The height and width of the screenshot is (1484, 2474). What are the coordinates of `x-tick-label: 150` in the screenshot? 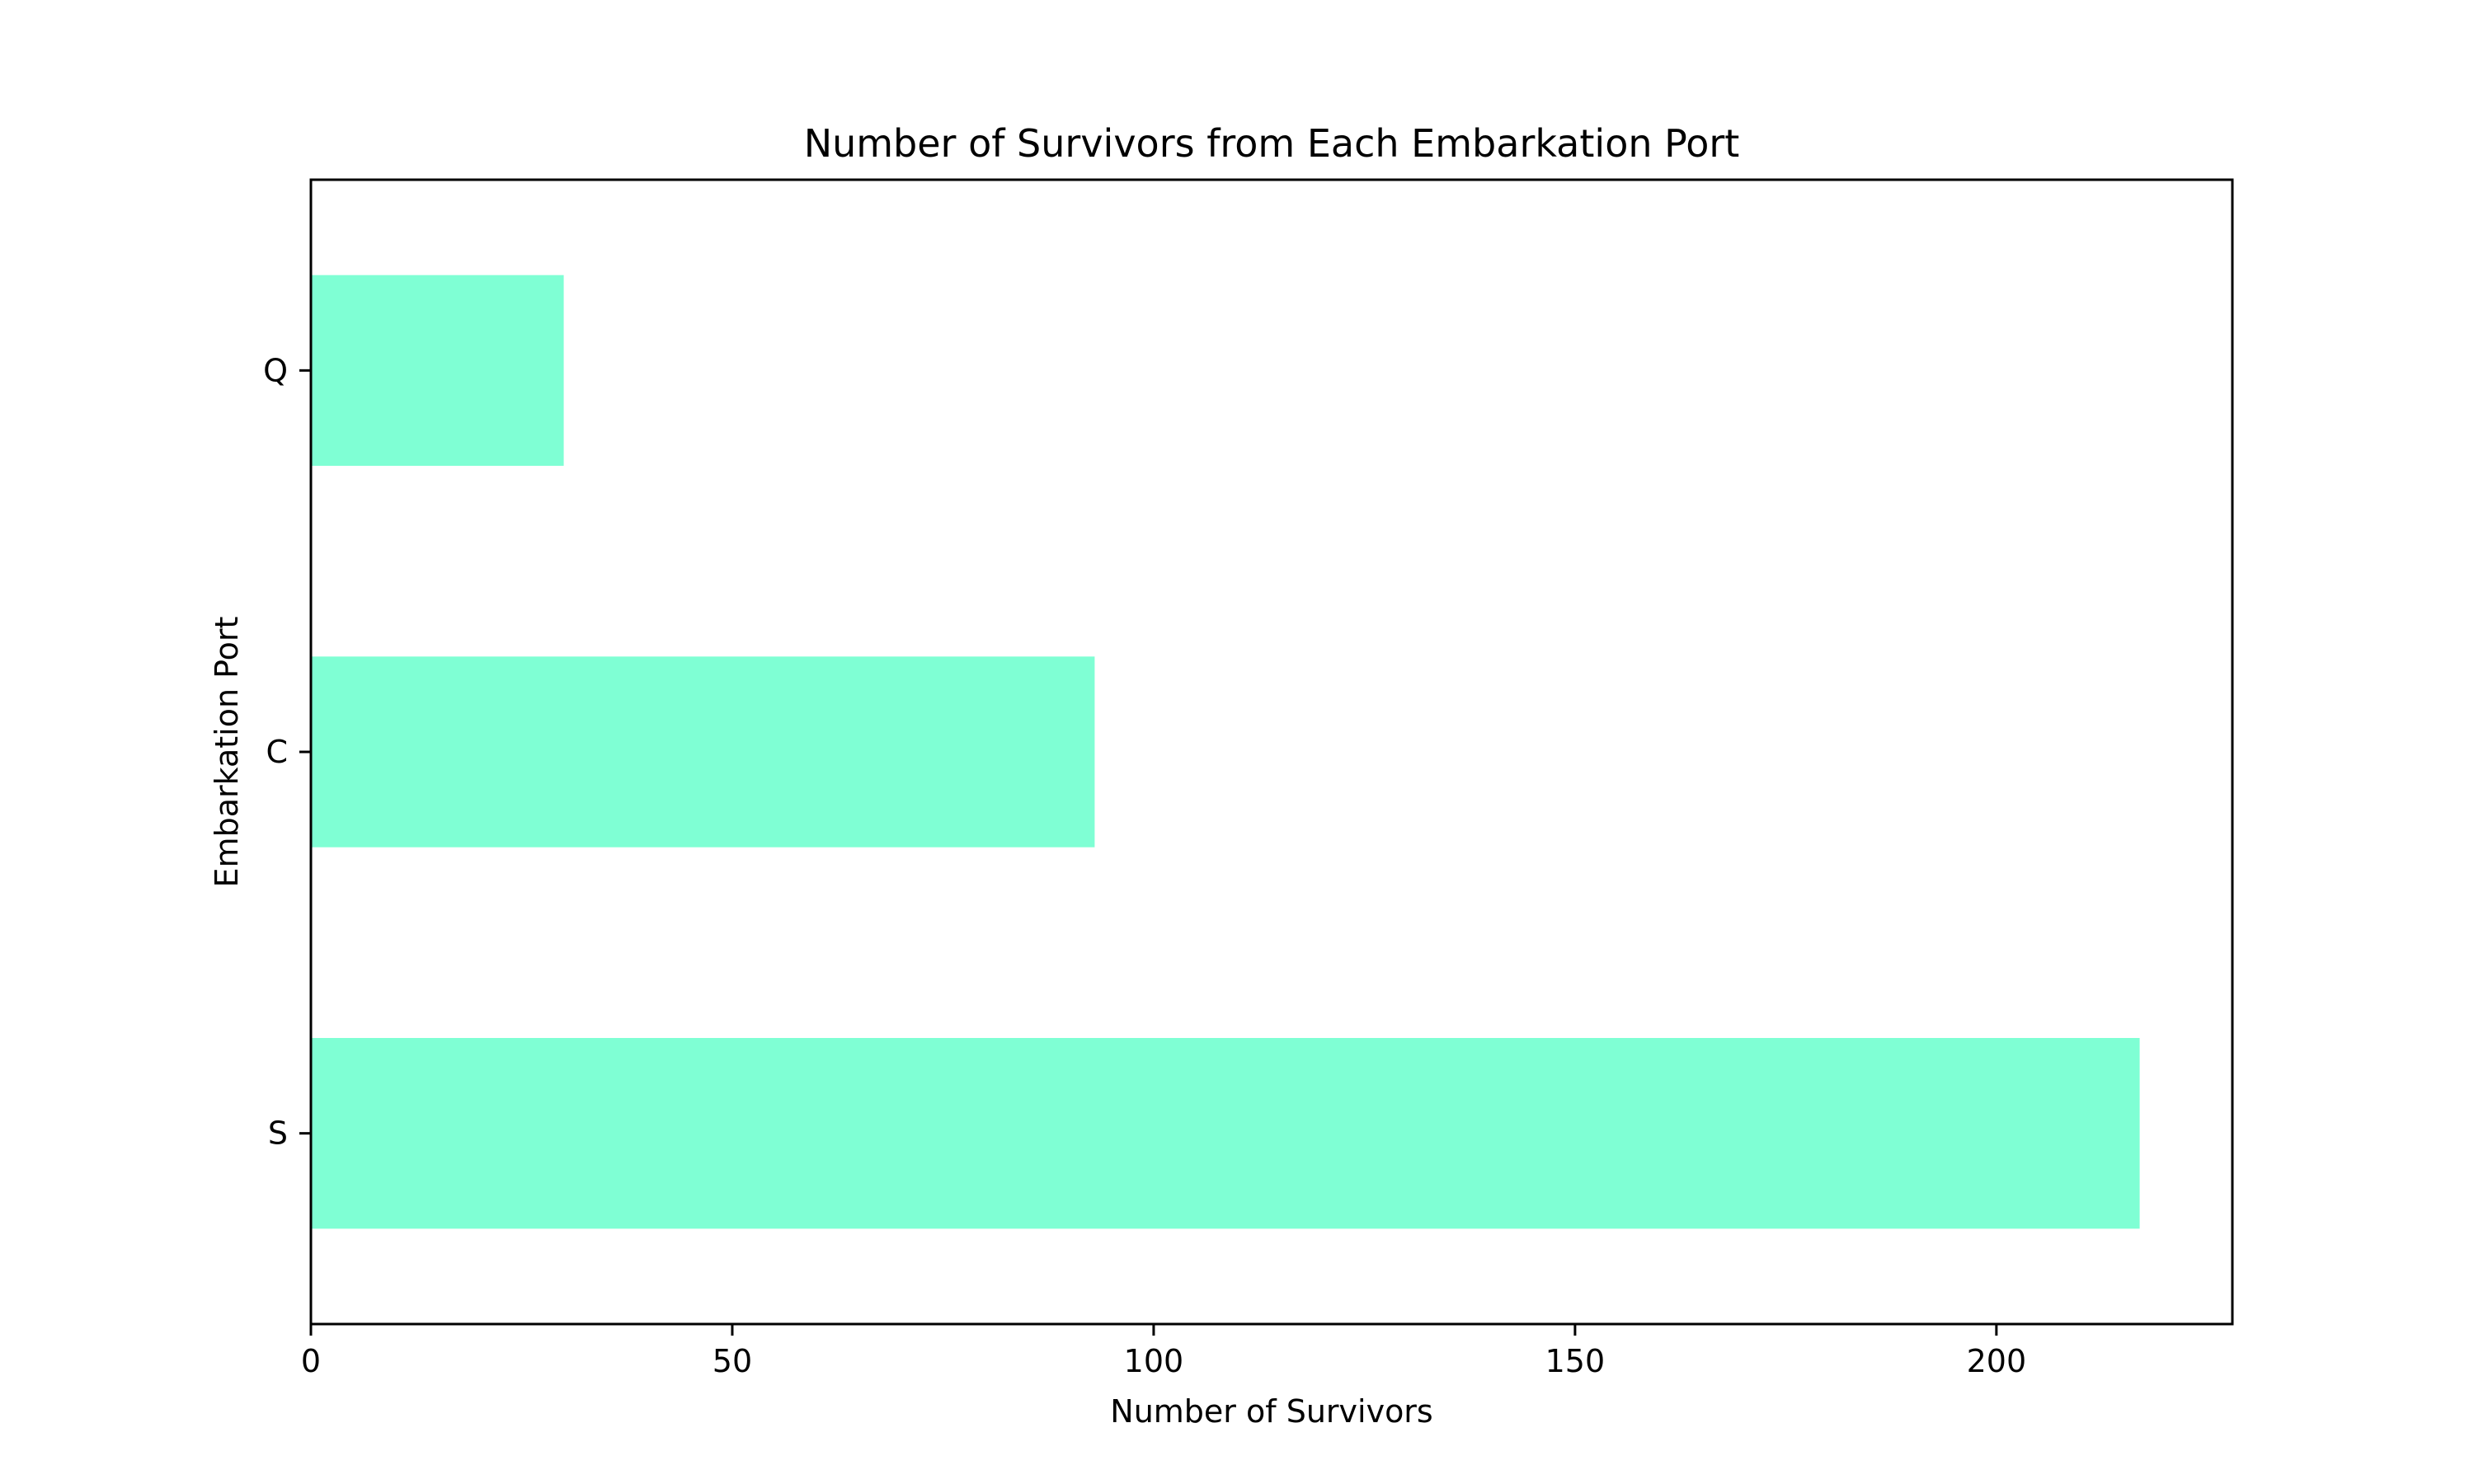 It's located at (1575, 1361).